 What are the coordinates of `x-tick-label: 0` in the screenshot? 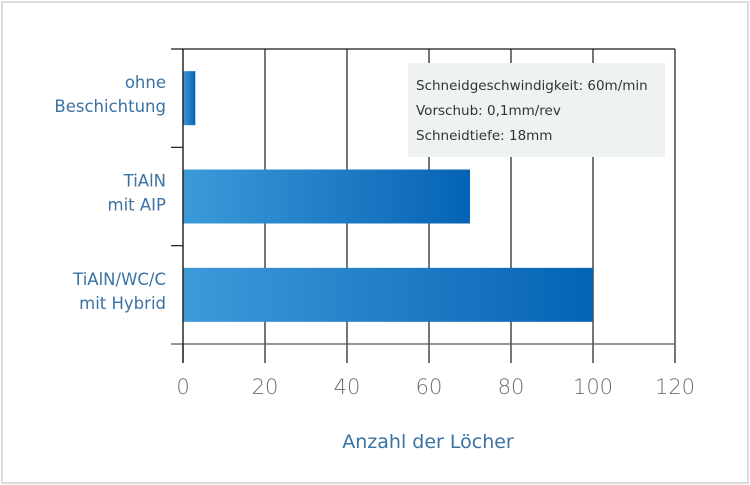 It's located at (182, 387).